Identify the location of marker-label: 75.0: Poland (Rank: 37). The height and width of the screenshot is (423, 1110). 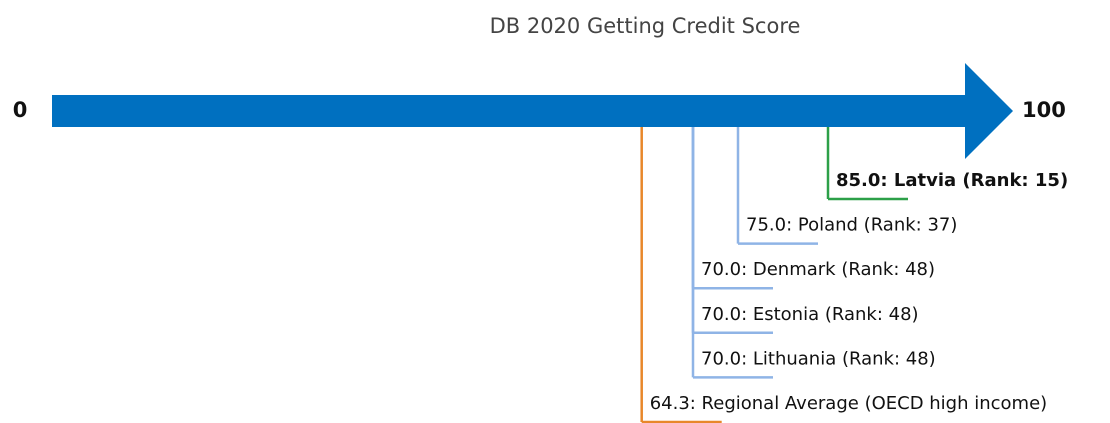
(851, 225).